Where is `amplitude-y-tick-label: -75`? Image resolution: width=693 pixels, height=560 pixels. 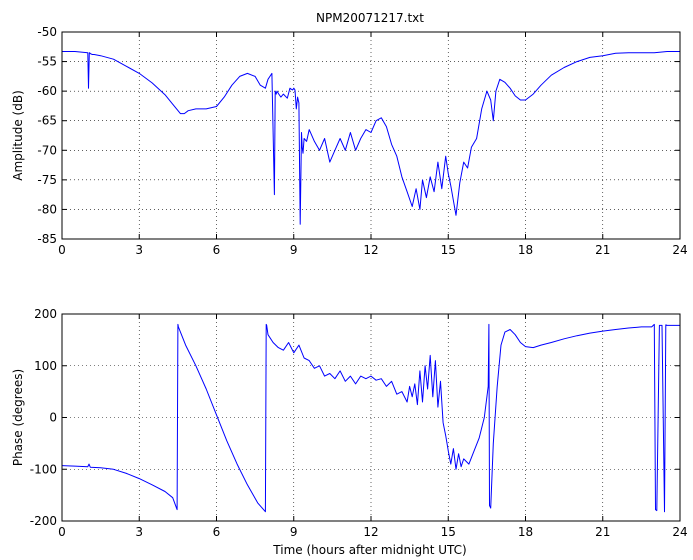
amplitude-y-tick-label: -75 is located at coordinates (47, 180).